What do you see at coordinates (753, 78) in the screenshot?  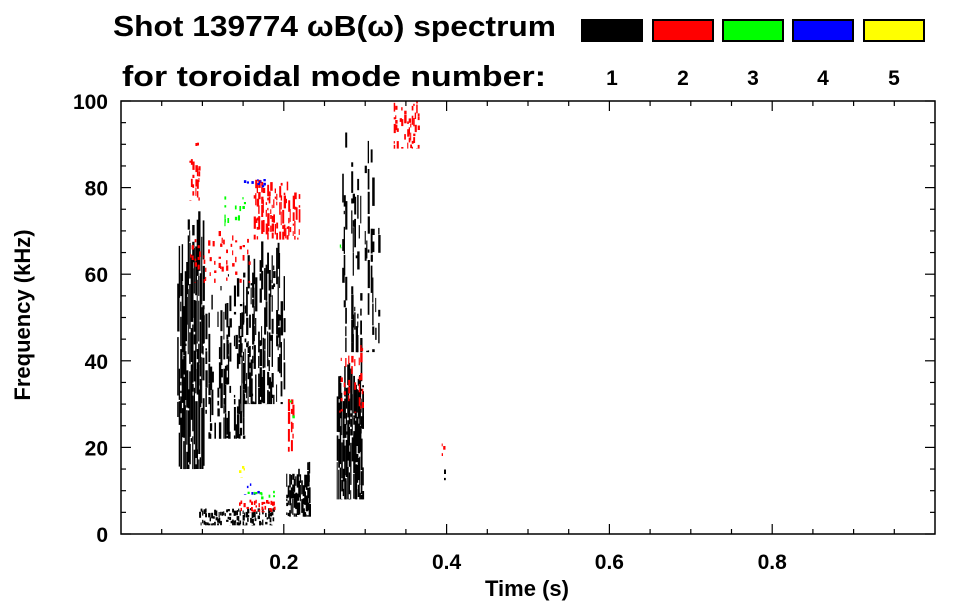 I see `legend-label-mode-3: 3` at bounding box center [753, 78].